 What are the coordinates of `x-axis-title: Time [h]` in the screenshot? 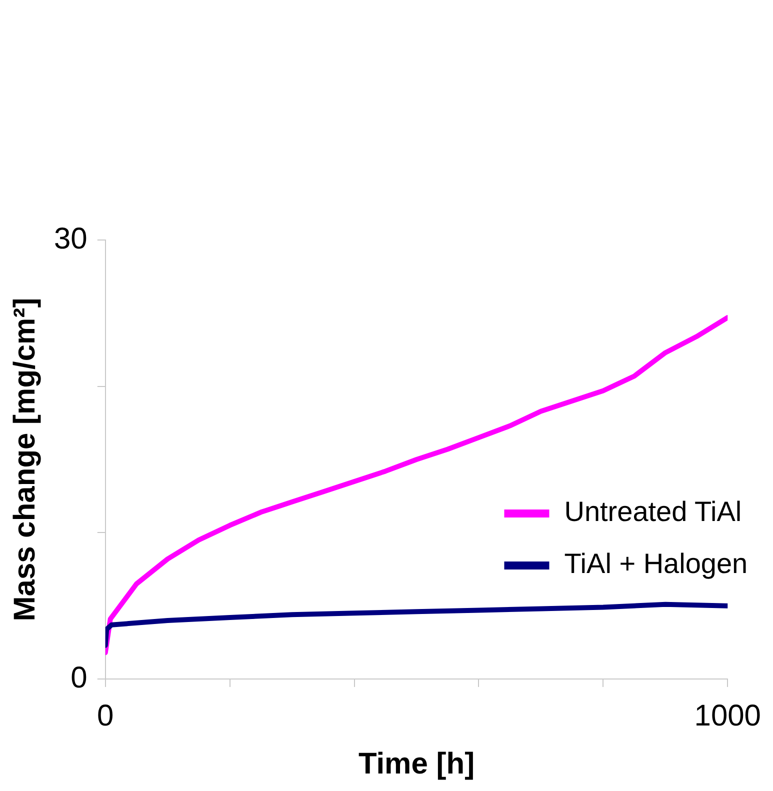 It's located at (416, 763).